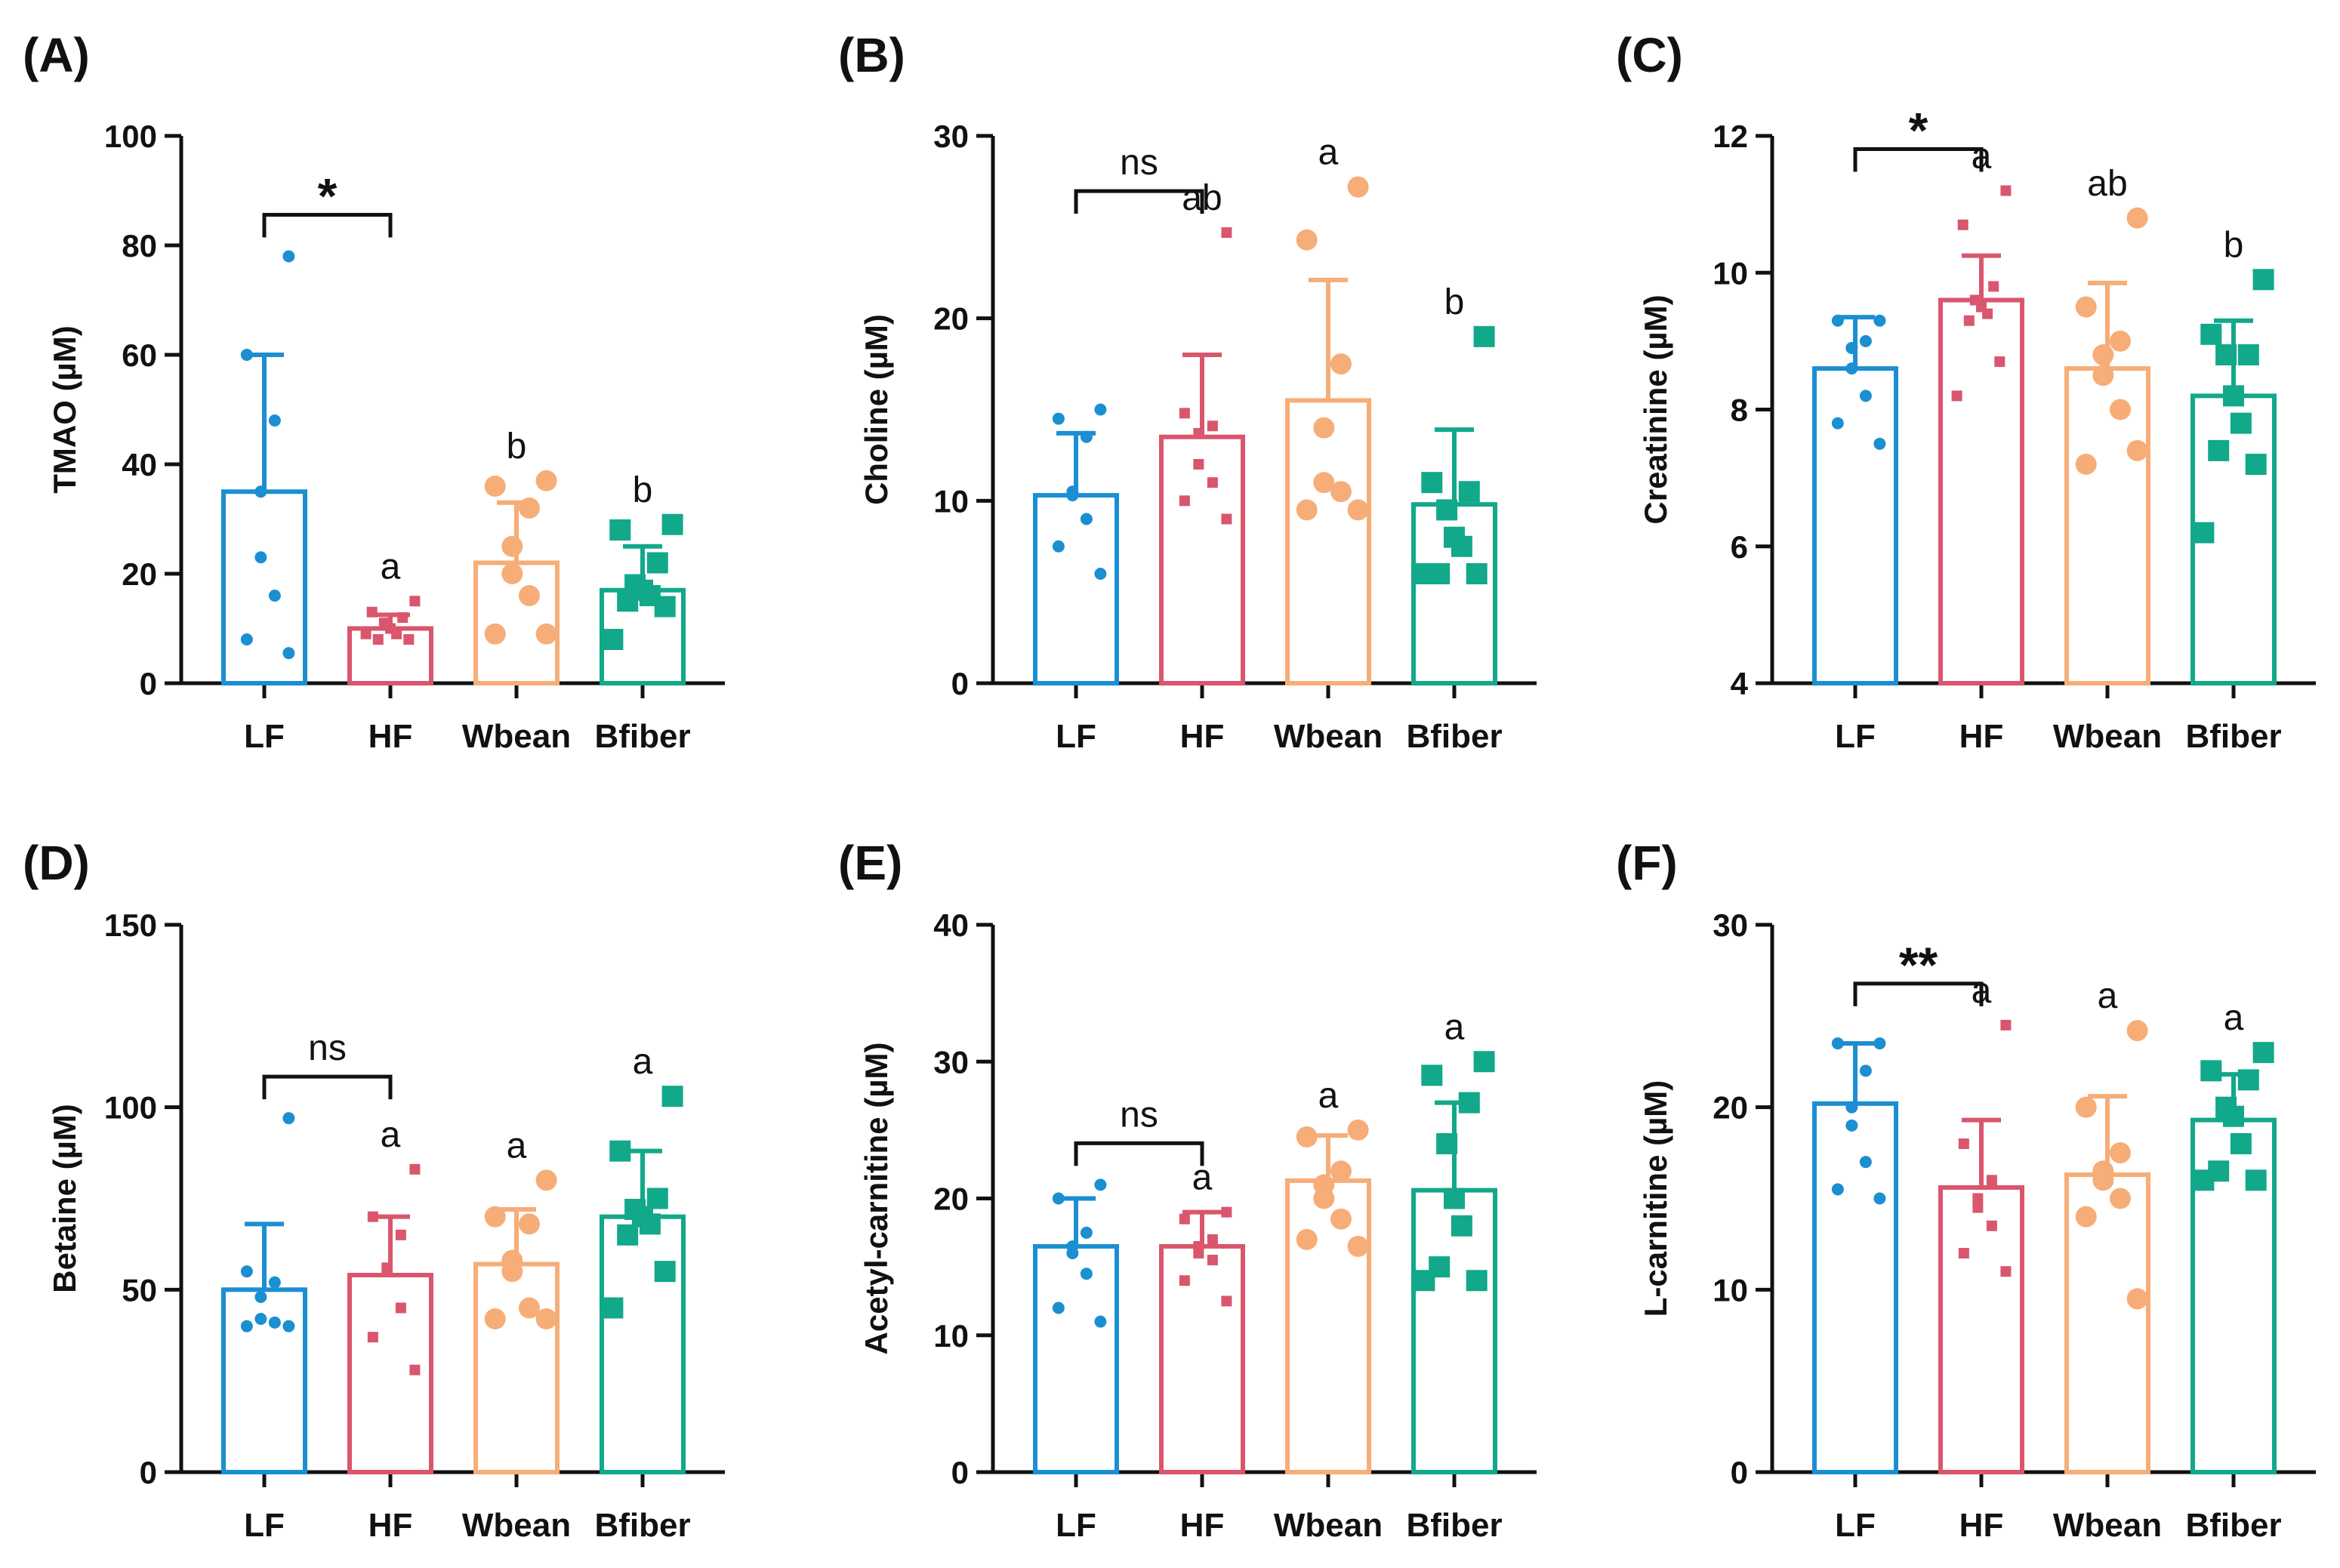 The width and height of the screenshot is (2340, 1568). I want to click on y-tick-label: 20, so click(1730, 1108).